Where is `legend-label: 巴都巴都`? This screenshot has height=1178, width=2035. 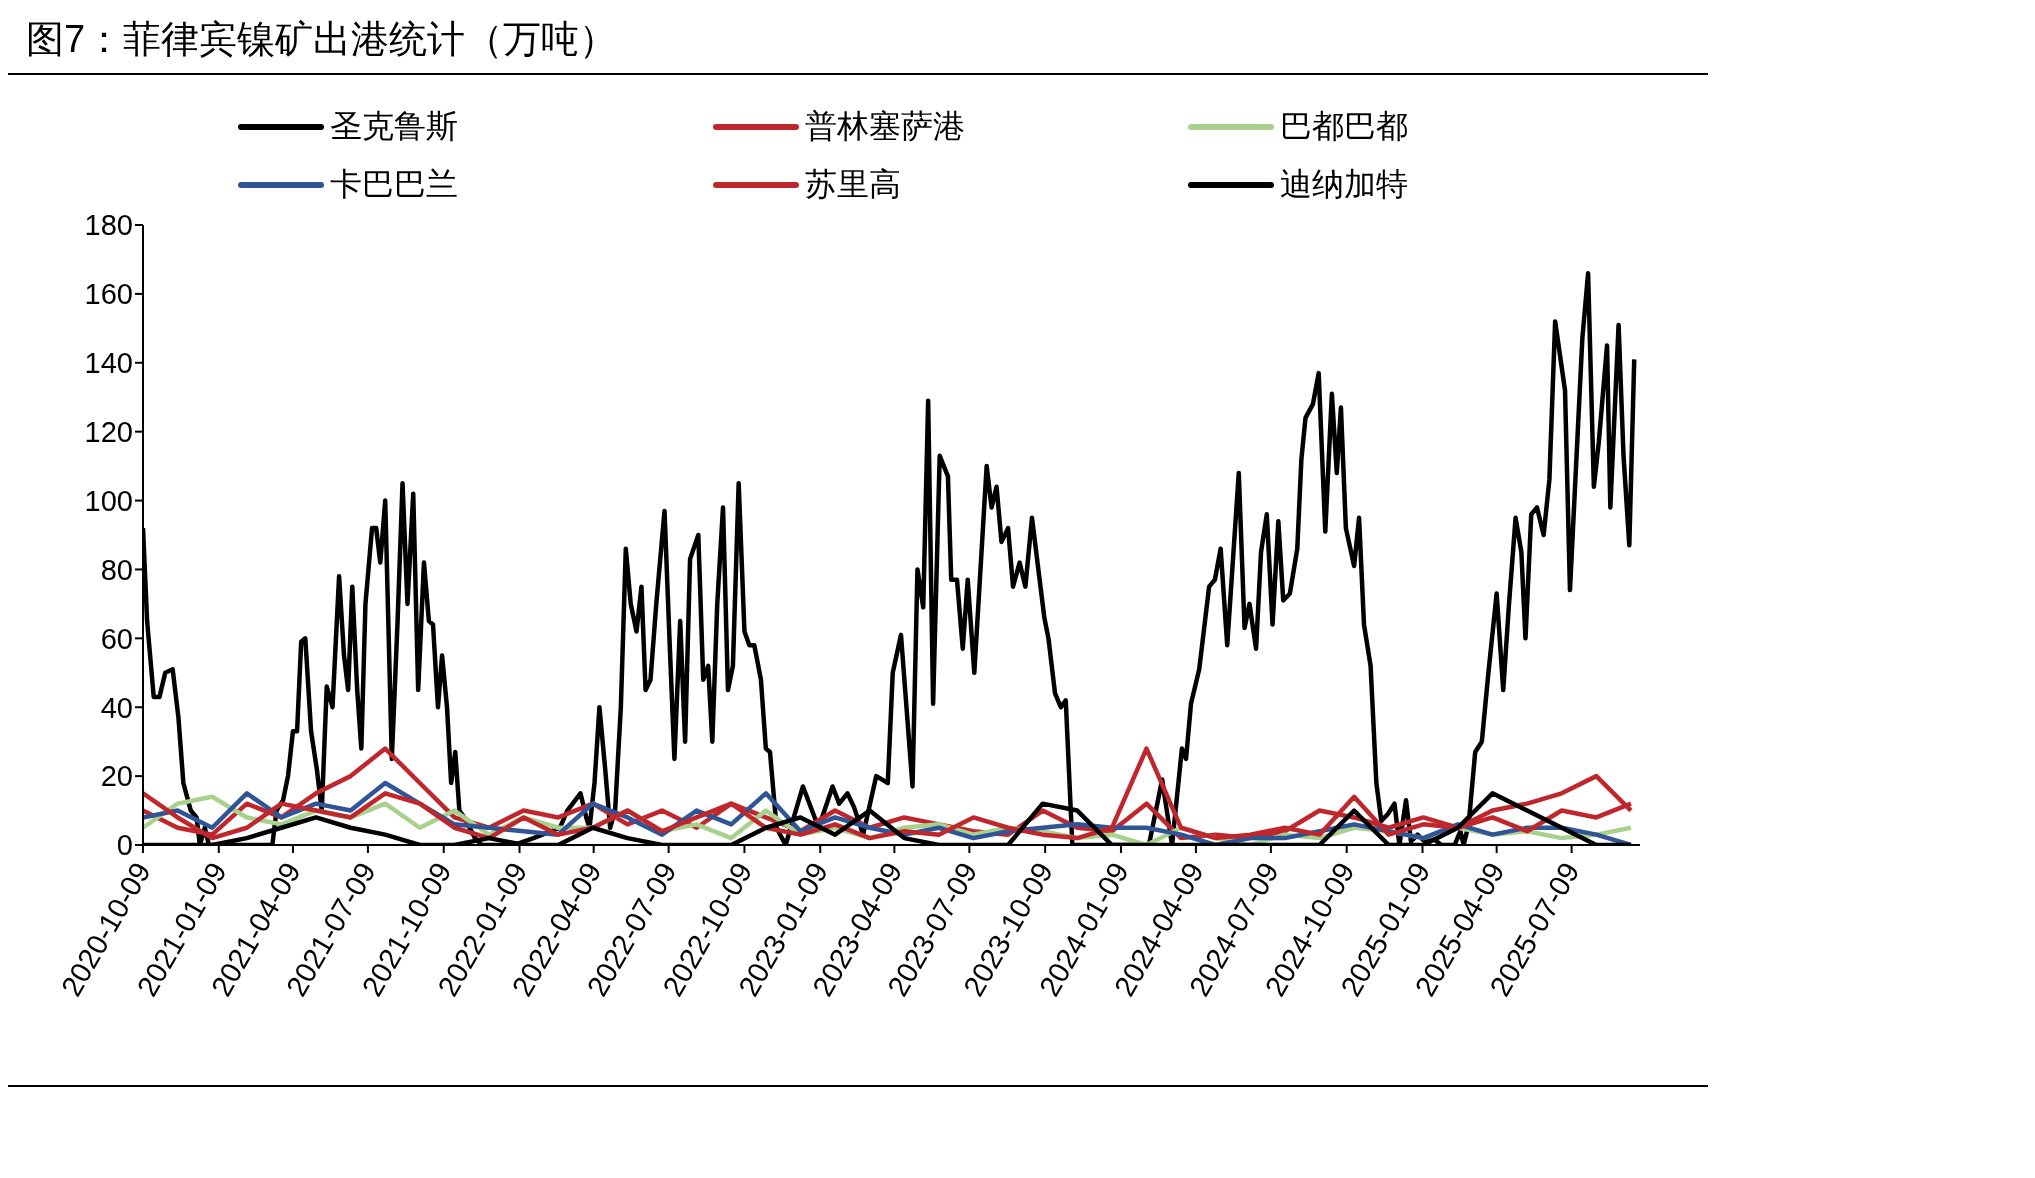
legend-label: 巴都巴都 is located at coordinates (1344, 126).